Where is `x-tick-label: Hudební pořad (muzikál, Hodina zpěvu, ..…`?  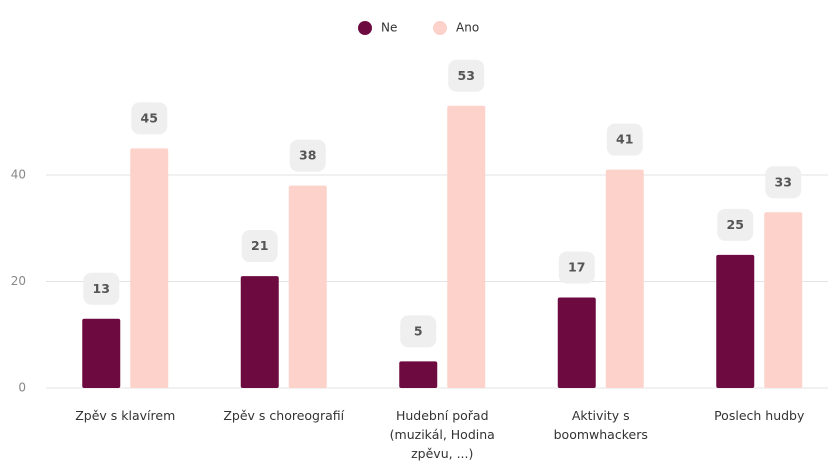
x-tick-label: Hudební pořad (muzikál, Hodina zpěvu, ..… is located at coordinates (442, 434).